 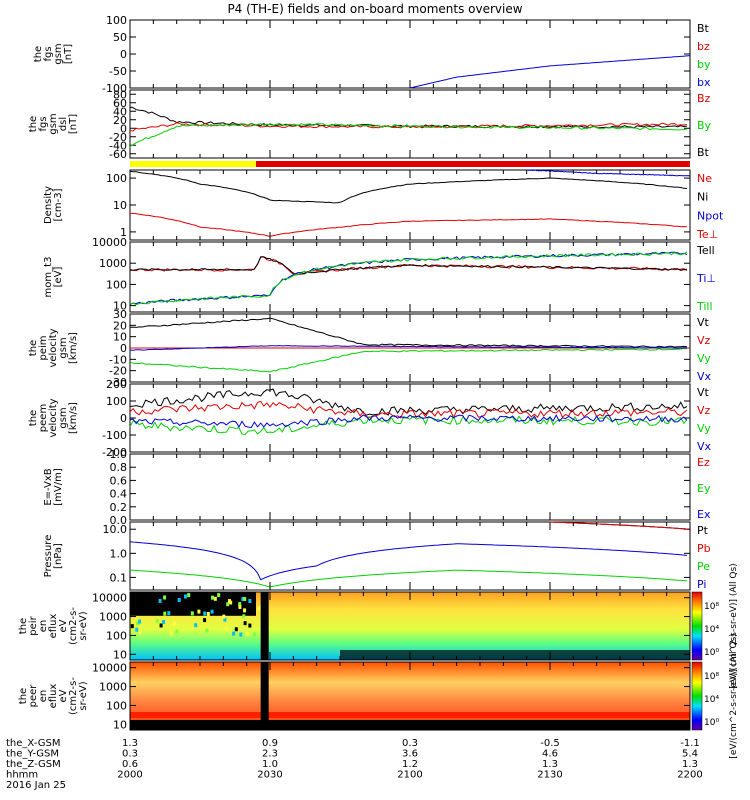 I want to click on y-axis-label: velocity, so click(x=53, y=417).